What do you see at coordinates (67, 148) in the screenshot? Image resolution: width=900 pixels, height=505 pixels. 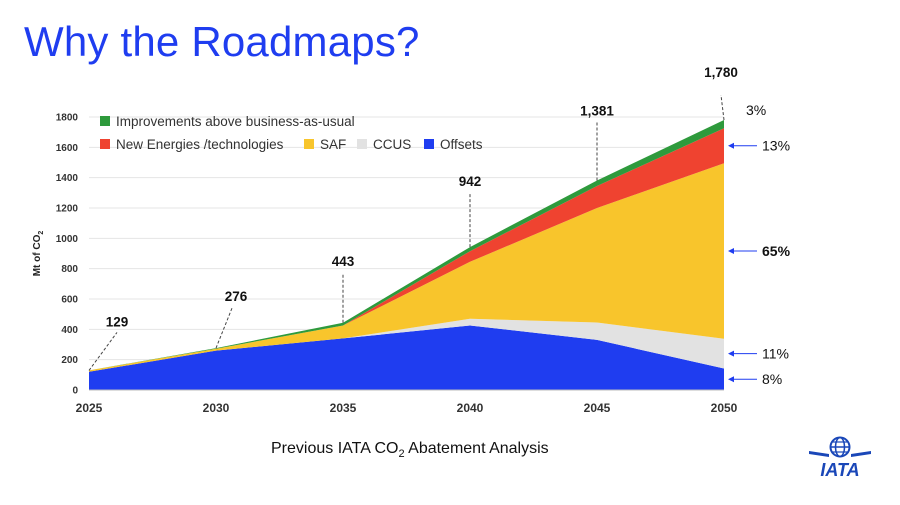 I see `y-tick-label: 1600` at bounding box center [67, 148].